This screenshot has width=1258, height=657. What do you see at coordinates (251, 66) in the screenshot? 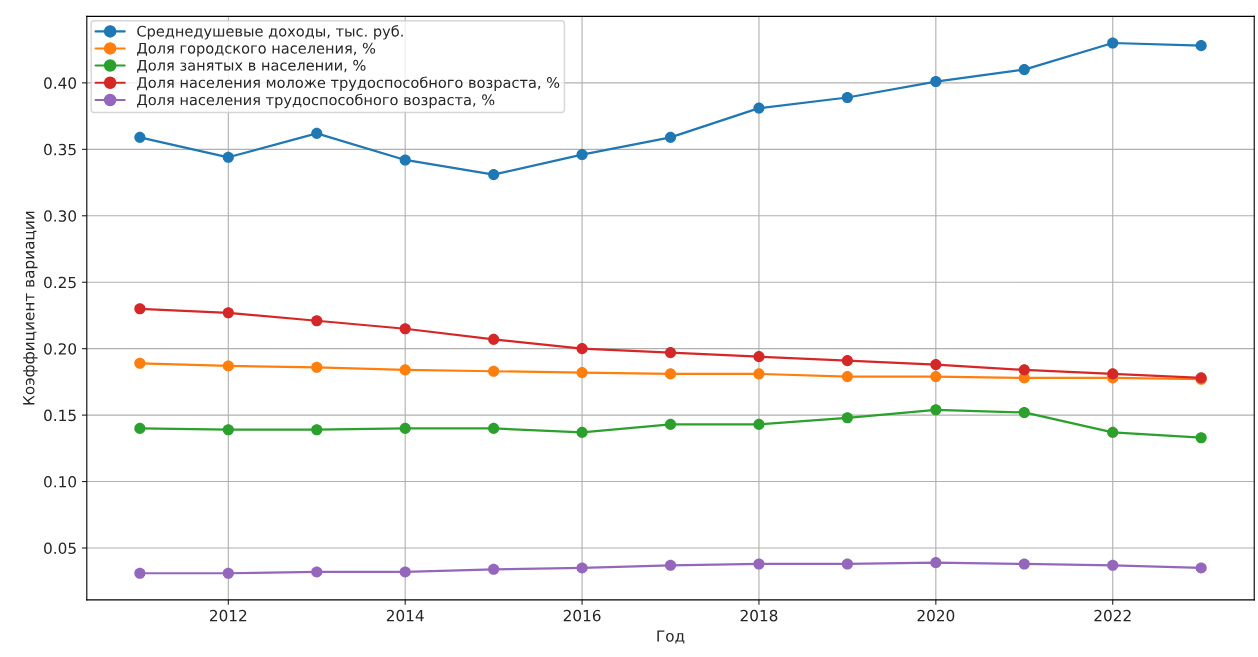
I see `legend-label: Доля занятых в населении, %` at bounding box center [251, 66].